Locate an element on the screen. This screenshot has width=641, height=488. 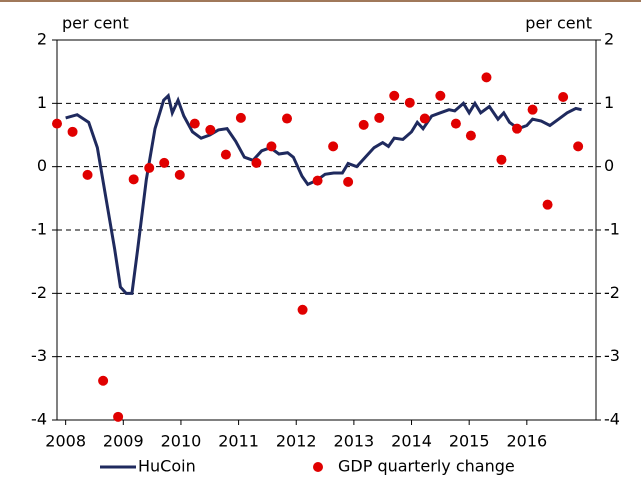
x-tick-label: 2013 is located at coordinates (354, 441).